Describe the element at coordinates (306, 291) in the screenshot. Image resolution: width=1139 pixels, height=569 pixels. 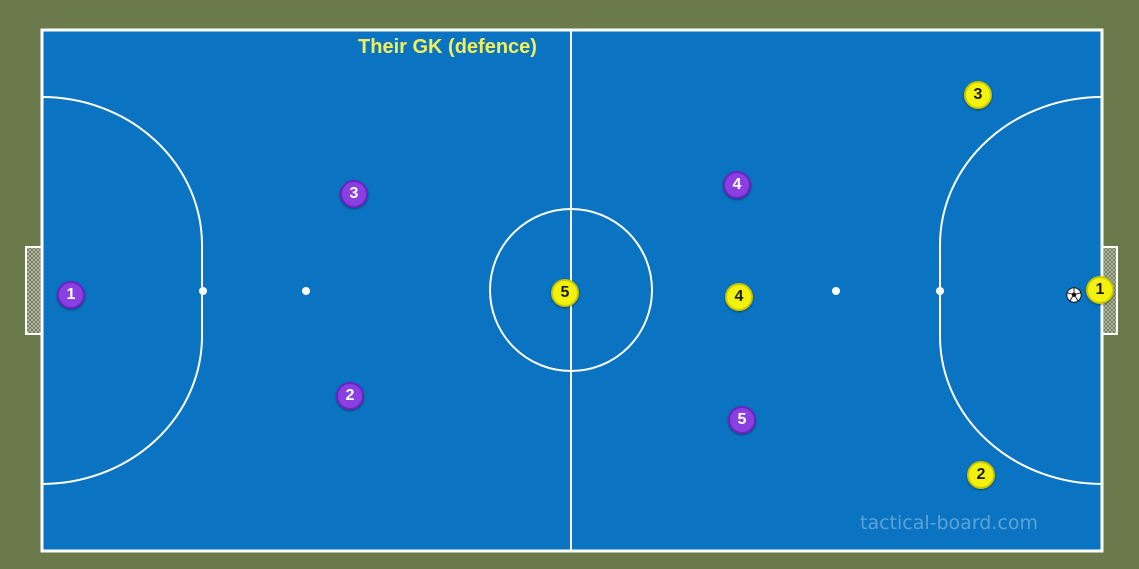
I see `left-second-penalty-spot` at that location.